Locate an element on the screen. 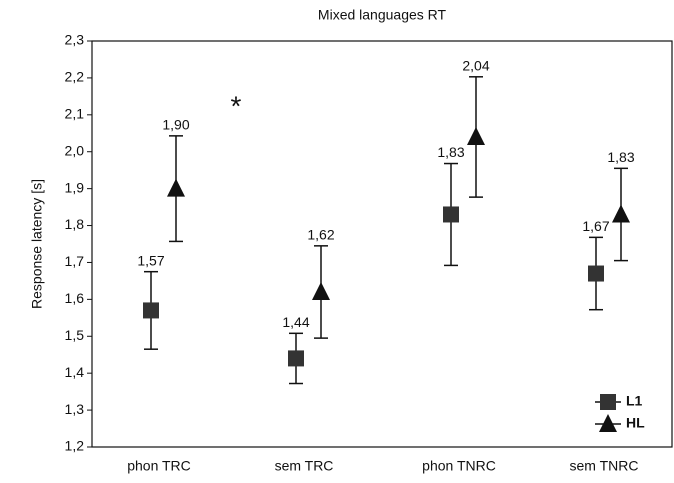  y-tick-label: 2,3 is located at coordinates (75, 40).